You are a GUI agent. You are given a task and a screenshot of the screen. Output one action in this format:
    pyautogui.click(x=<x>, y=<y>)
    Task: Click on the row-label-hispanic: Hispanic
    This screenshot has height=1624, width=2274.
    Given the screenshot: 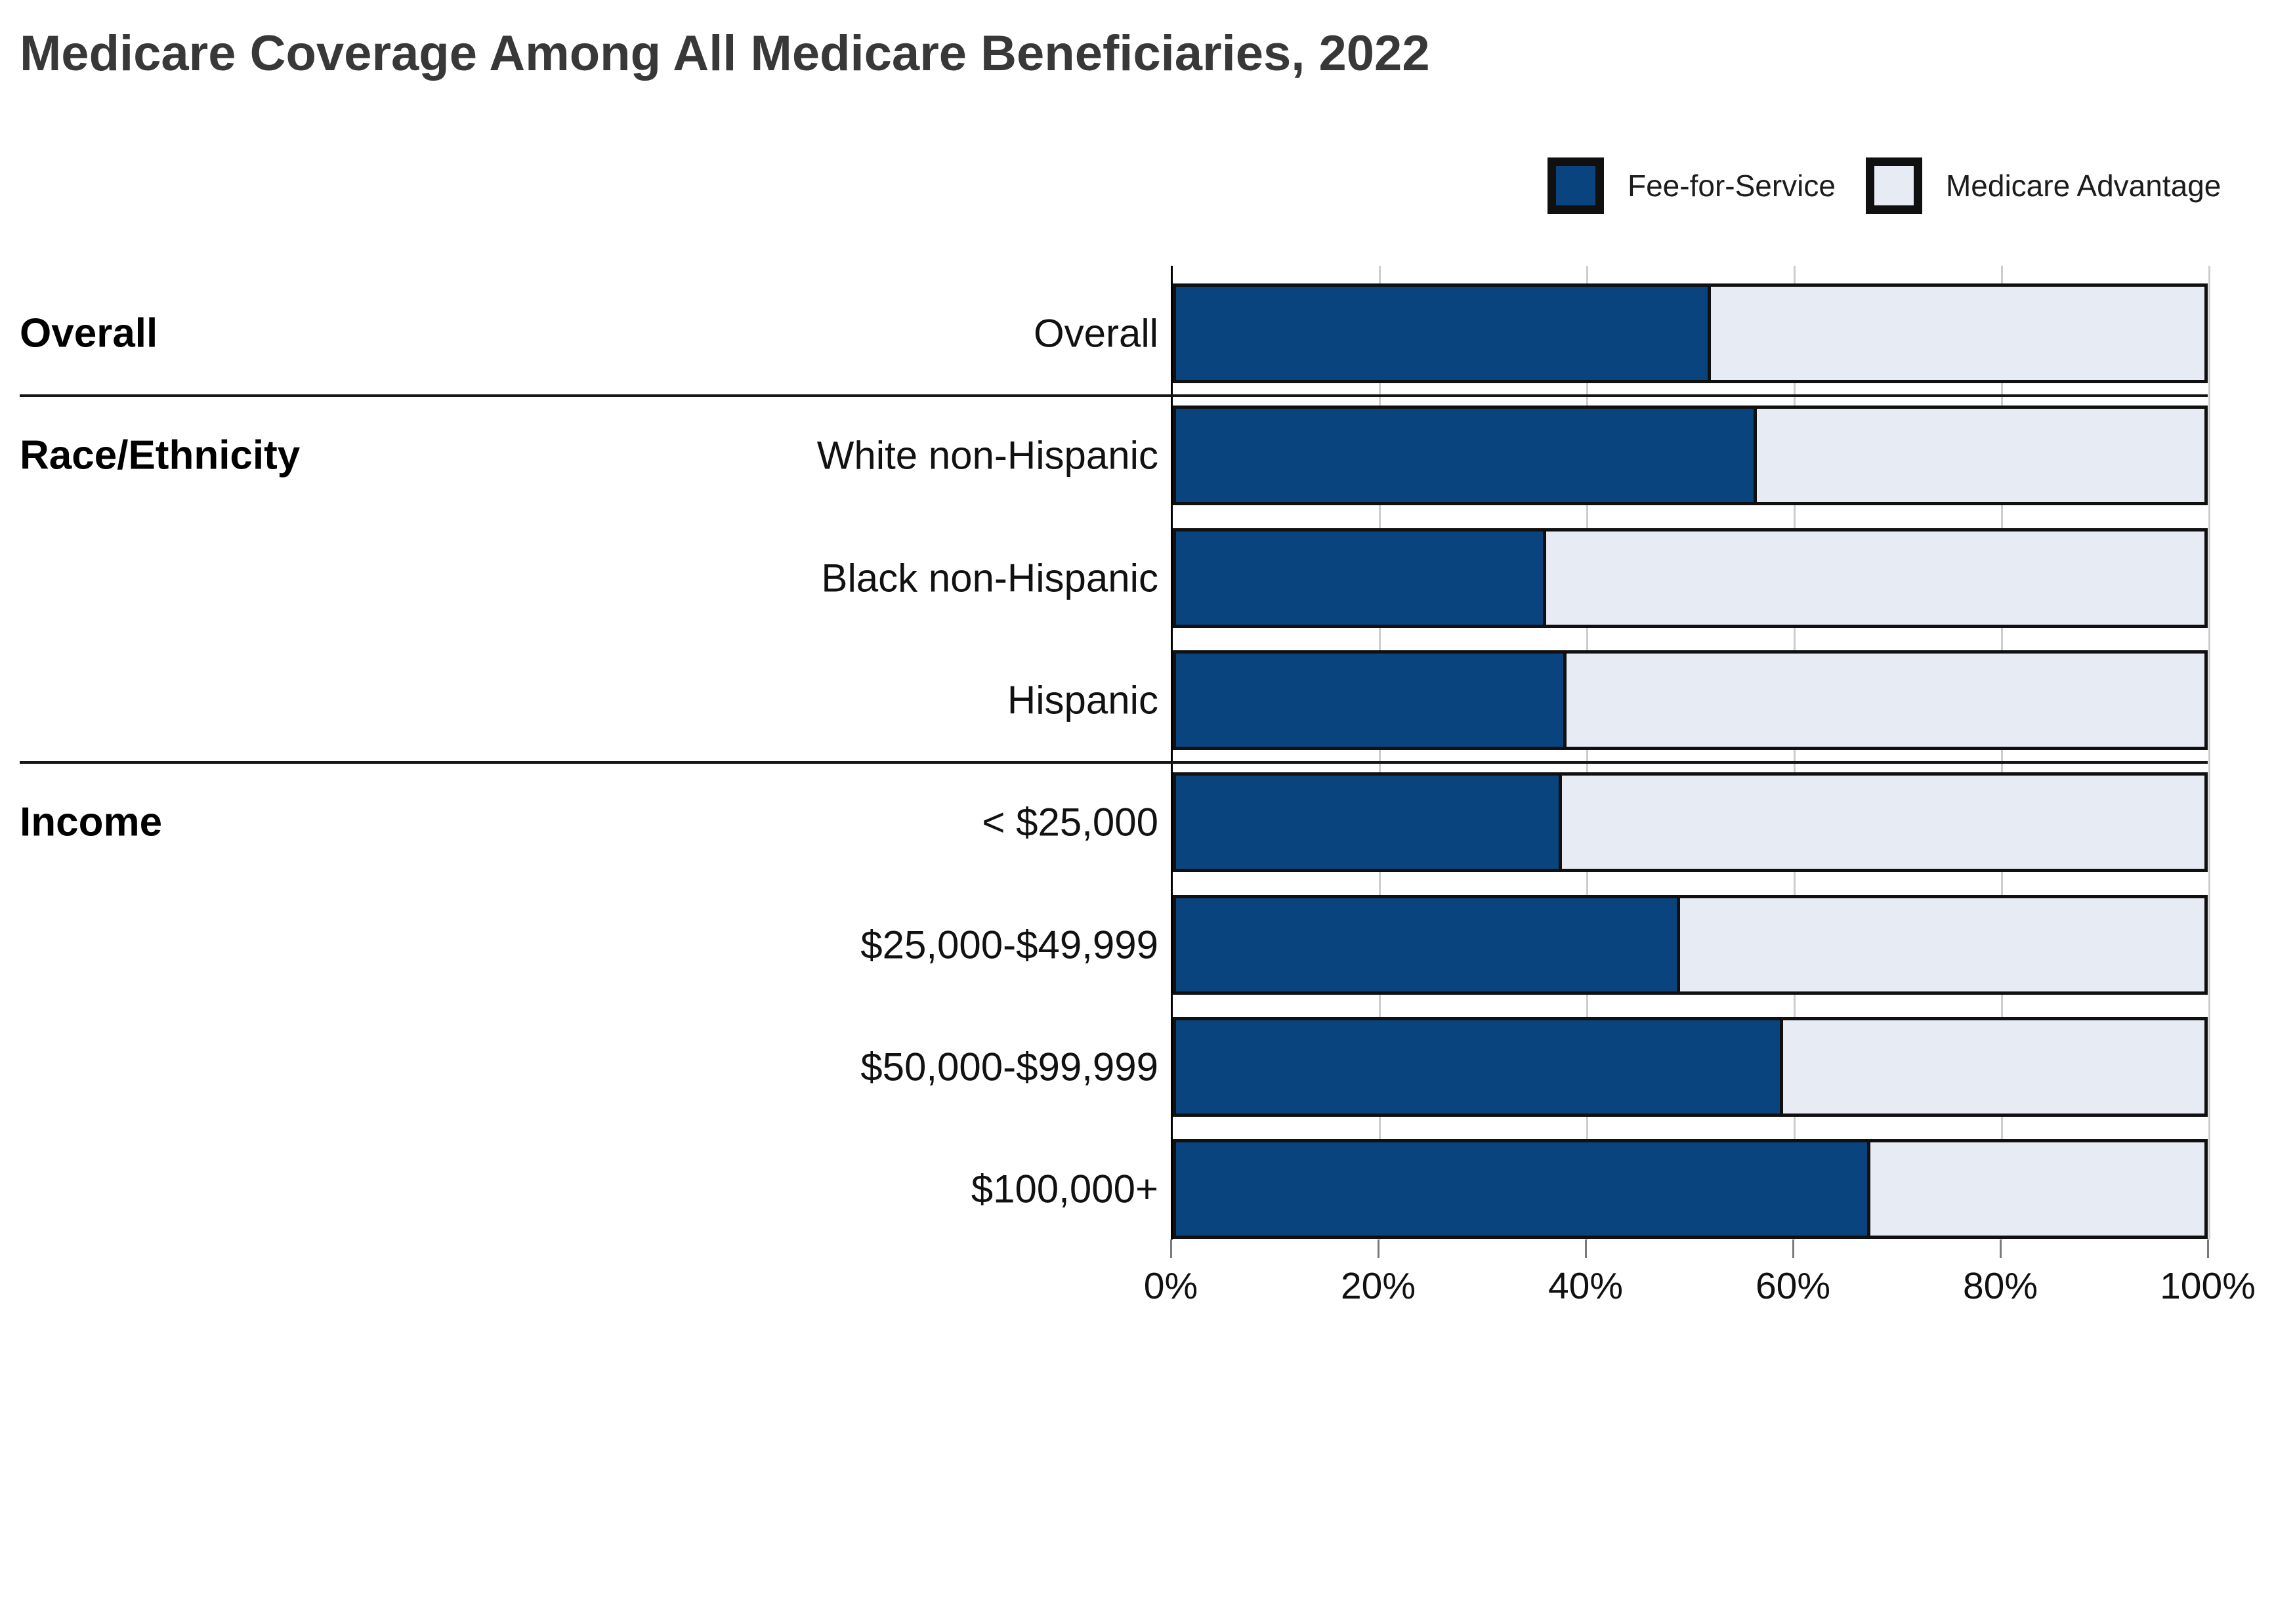 What is the action you would take?
    pyautogui.click(x=1082, y=700)
    